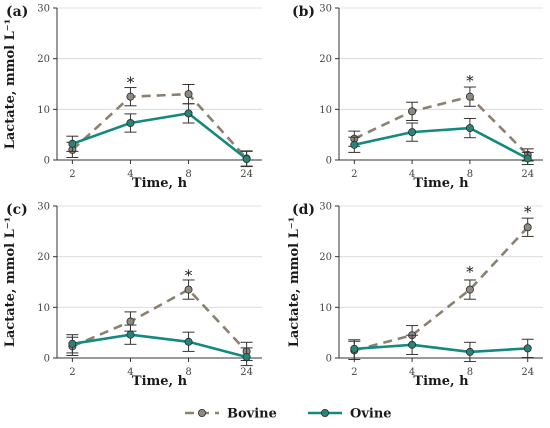  I want to click on legend-marker-bovine, so click(201, 412).